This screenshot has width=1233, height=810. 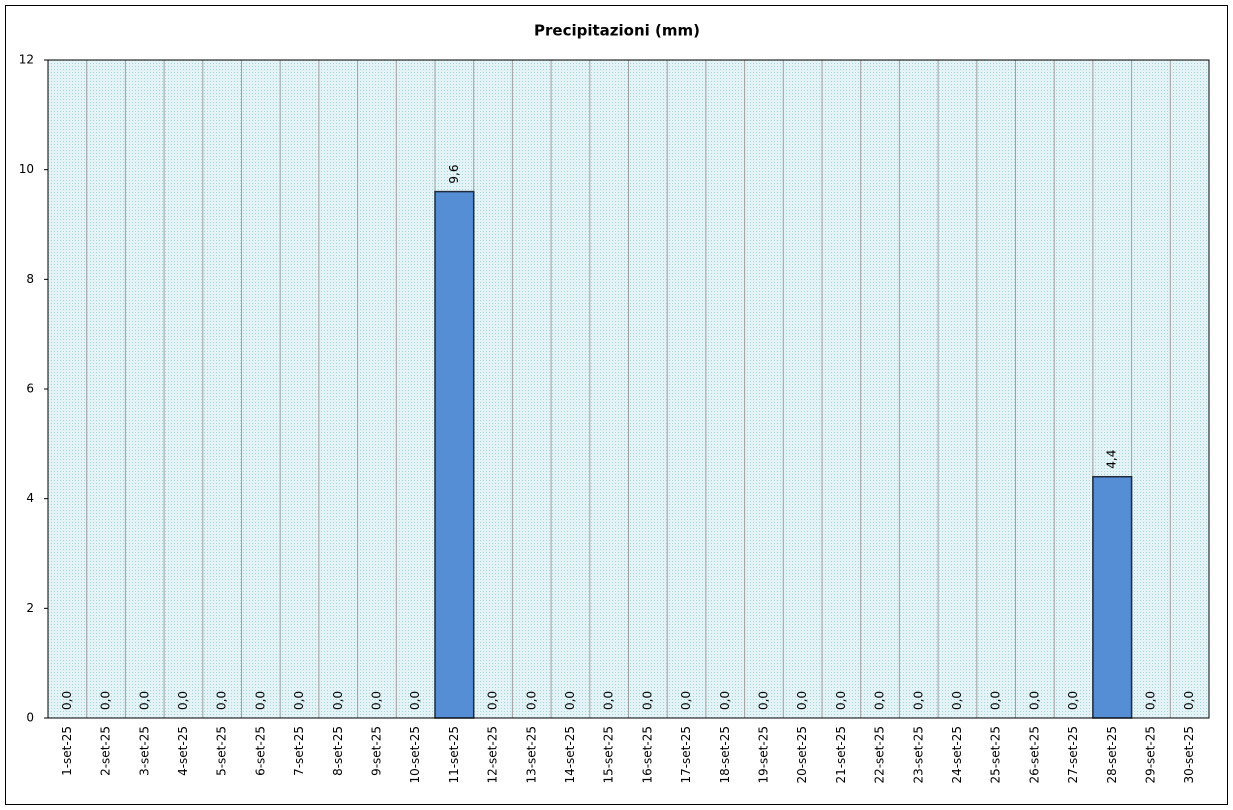 What do you see at coordinates (454, 174) in the screenshot?
I see `value-label: 9,6` at bounding box center [454, 174].